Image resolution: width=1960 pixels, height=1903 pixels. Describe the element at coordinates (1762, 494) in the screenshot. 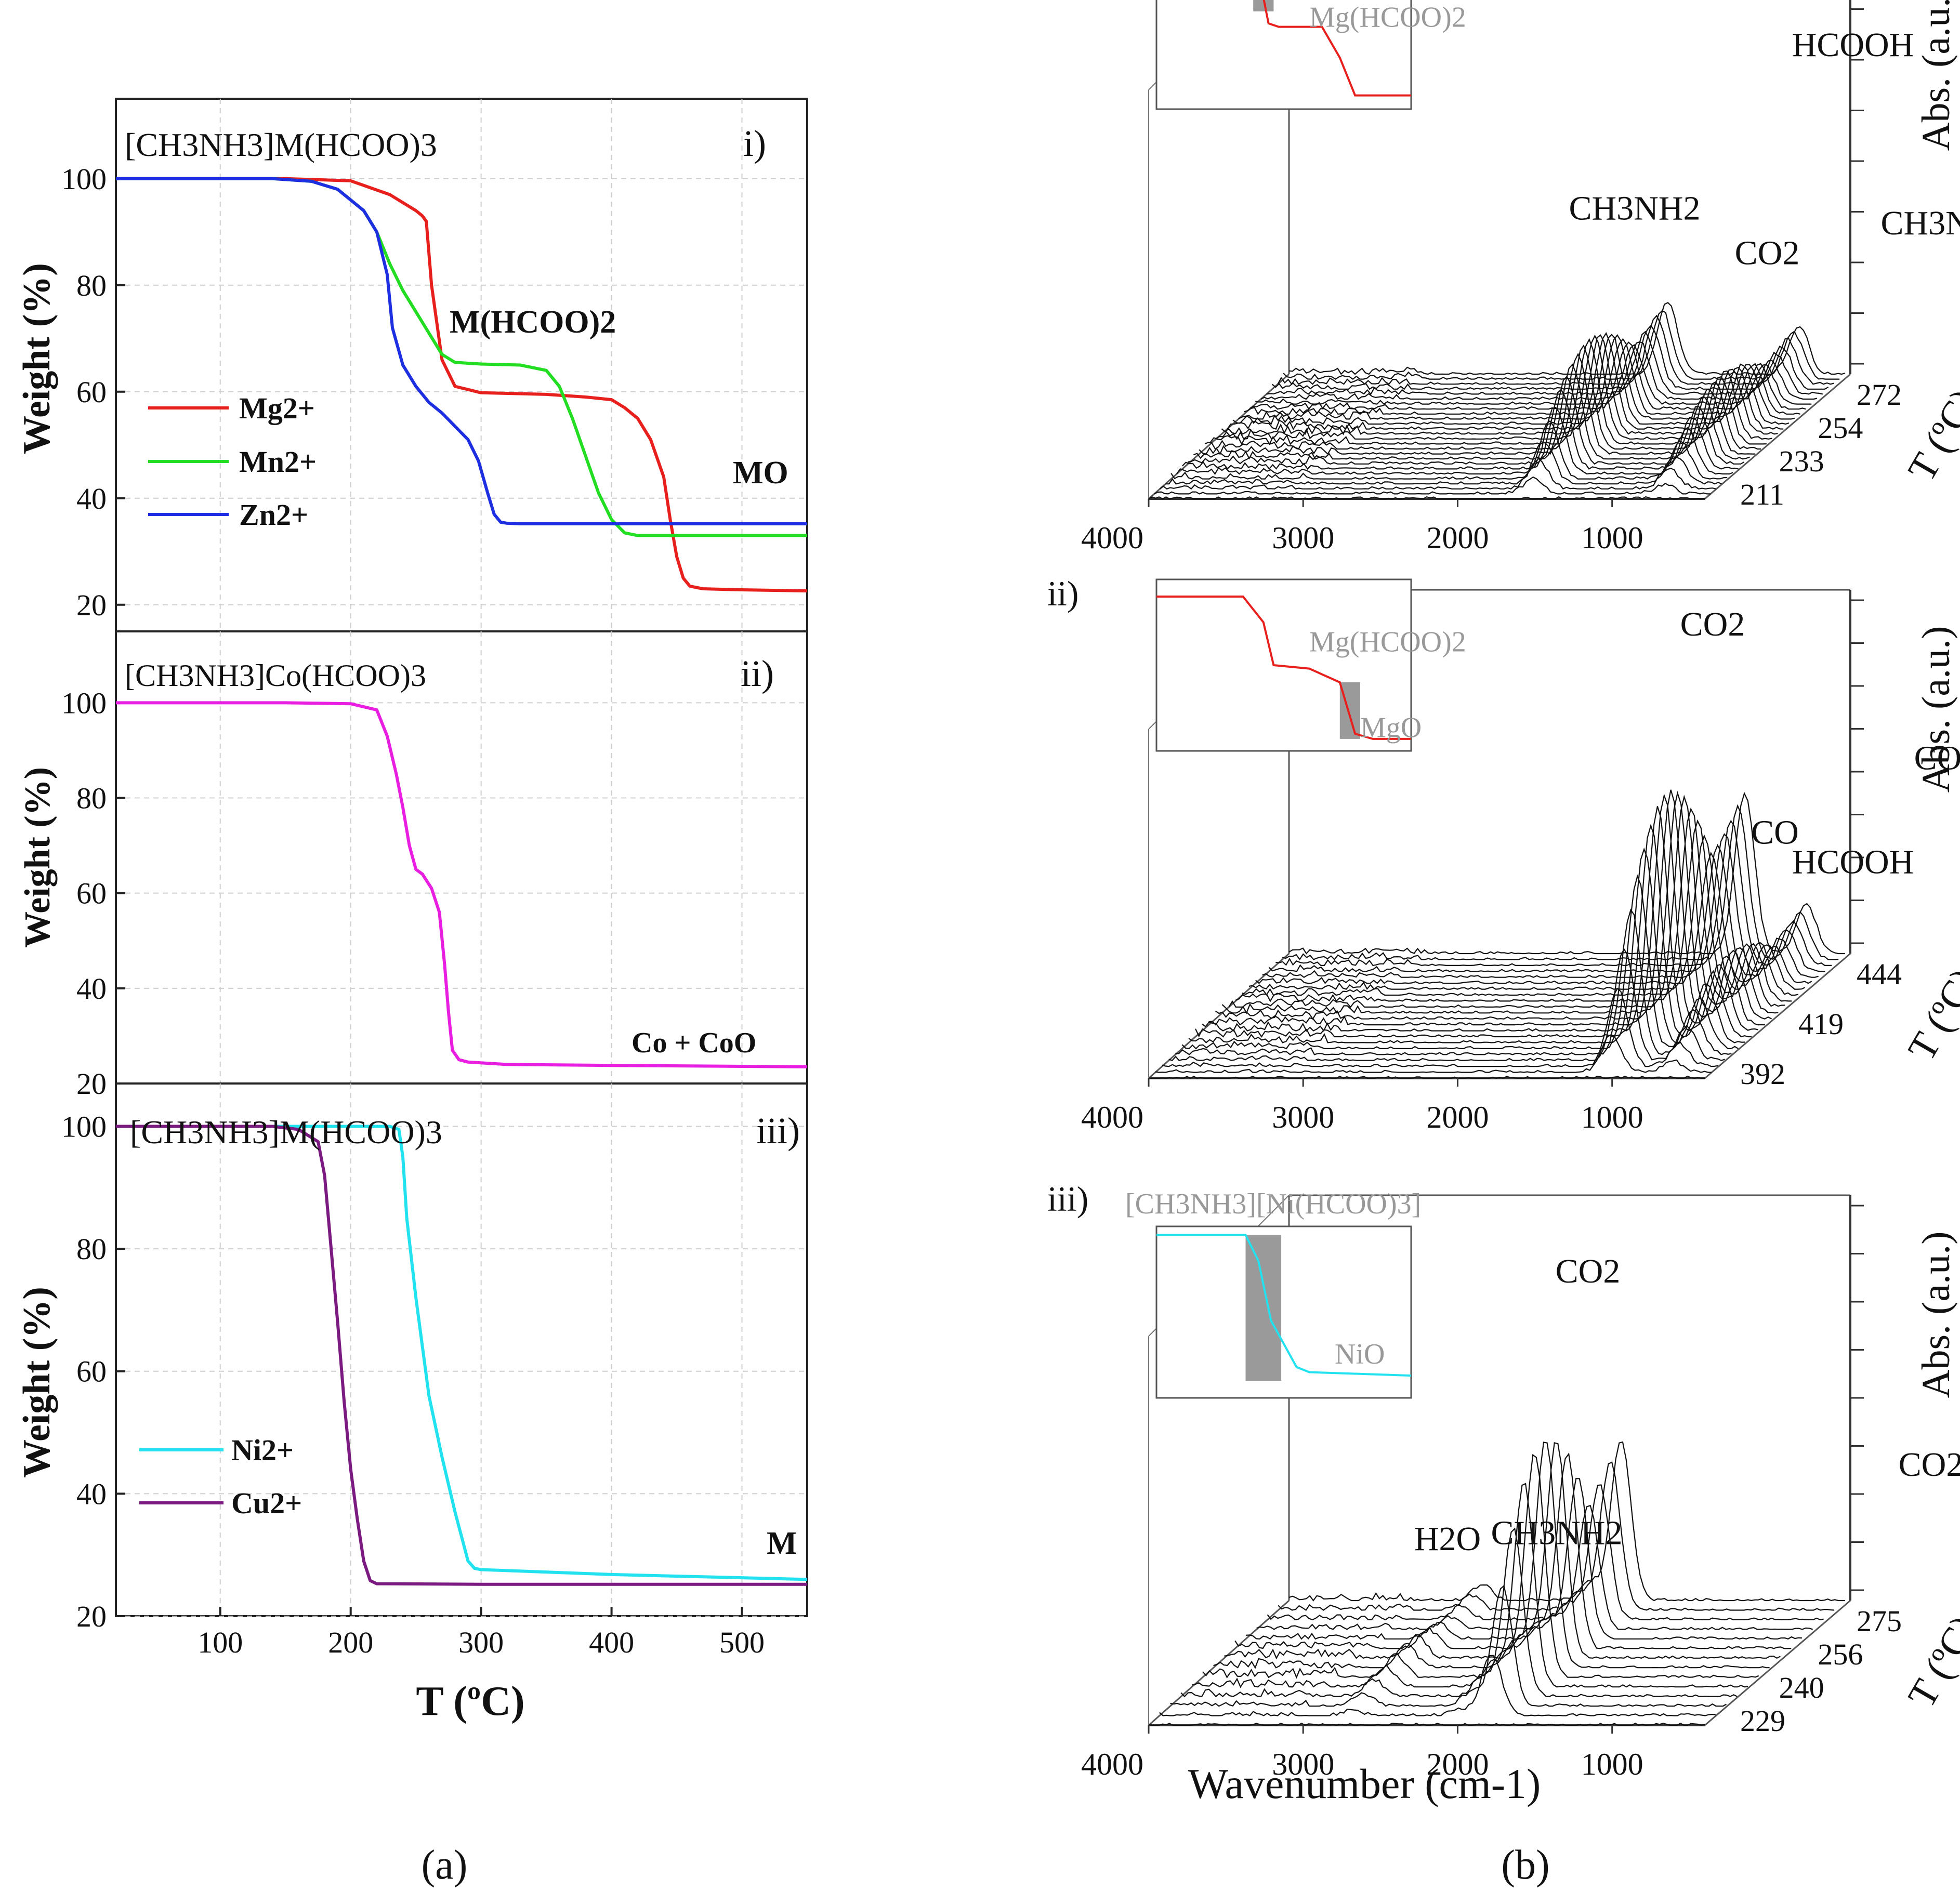

I see `z-tick-label: 211` at that location.